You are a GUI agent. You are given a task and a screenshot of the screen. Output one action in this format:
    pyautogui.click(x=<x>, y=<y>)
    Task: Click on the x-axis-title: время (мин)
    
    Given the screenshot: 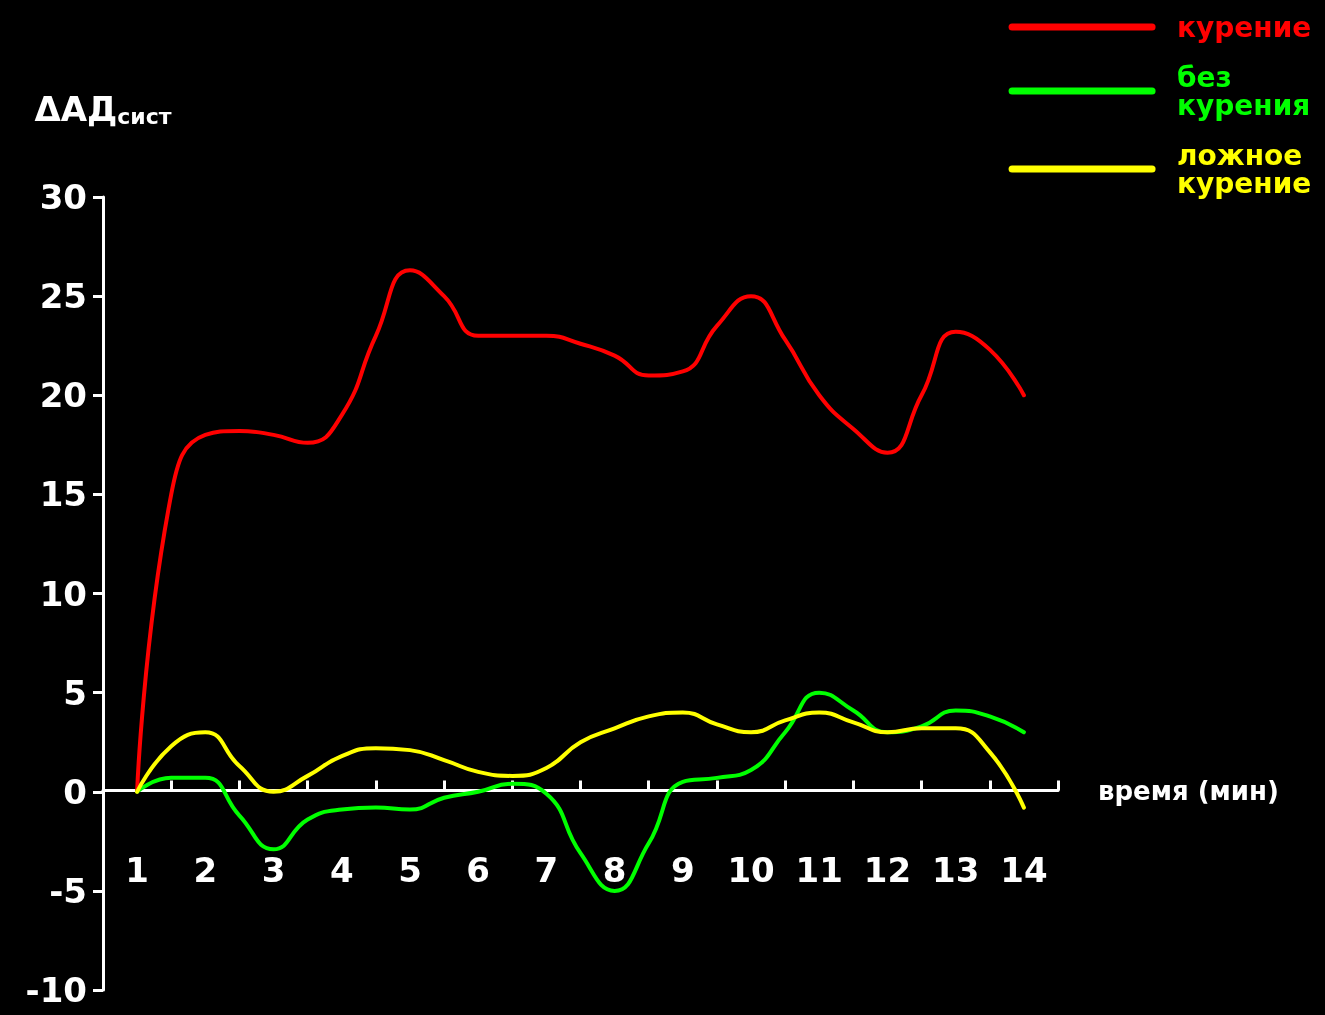 What is the action you would take?
    pyautogui.click(x=1188, y=790)
    